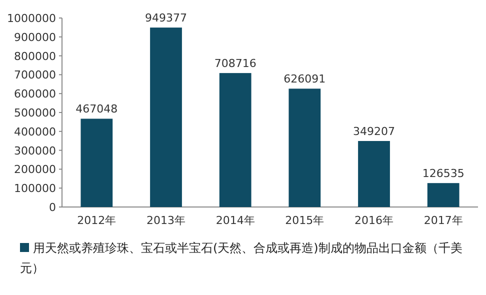 Image resolution: width=486 pixels, height=295 pixels. I want to click on legend-label: 用天然或养殖珍珠、宝石或半宝石(天然、合成或再造)制成的物品出口金额（千美元）, so click(241, 258).